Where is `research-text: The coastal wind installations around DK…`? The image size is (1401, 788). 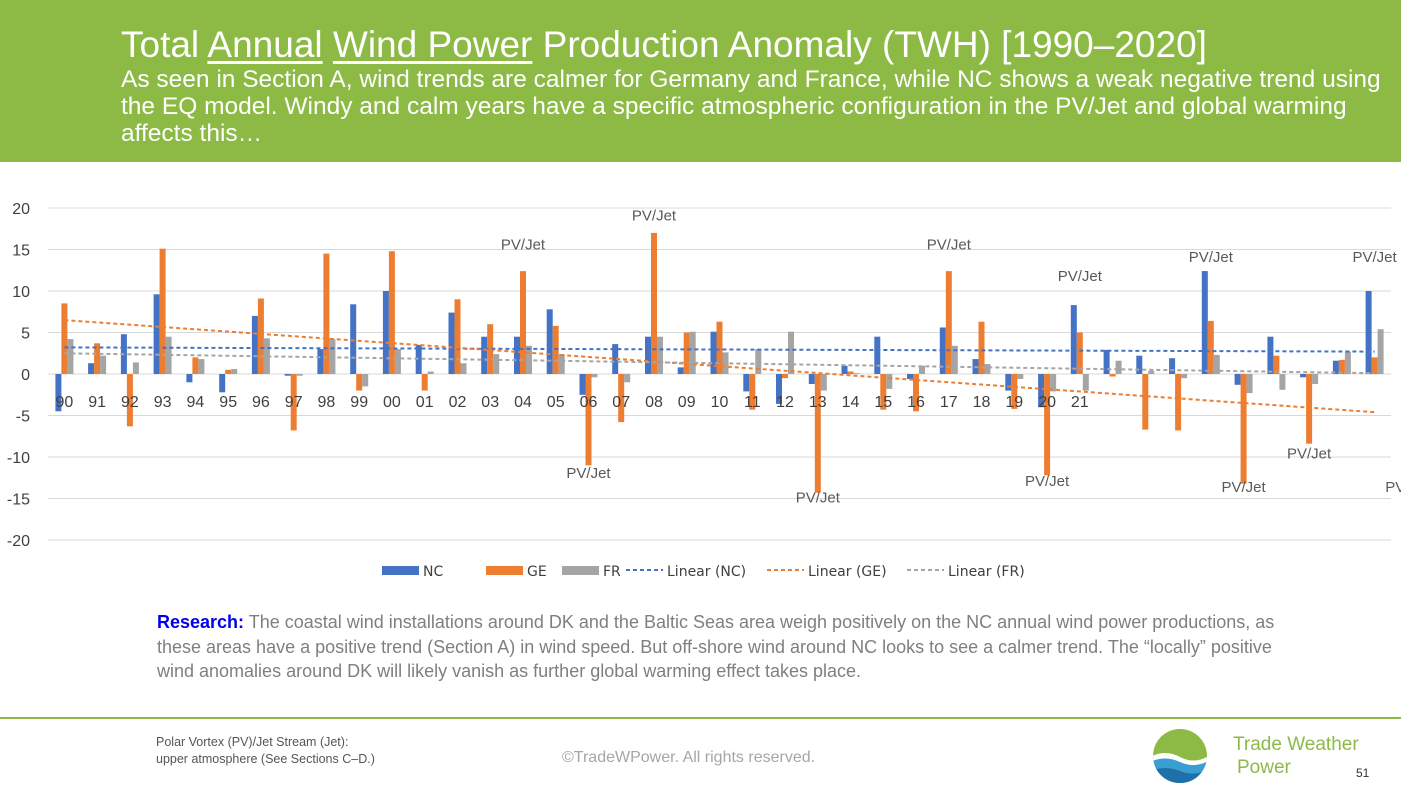
research-text: The coastal wind installations around DK… is located at coordinates (716, 646).